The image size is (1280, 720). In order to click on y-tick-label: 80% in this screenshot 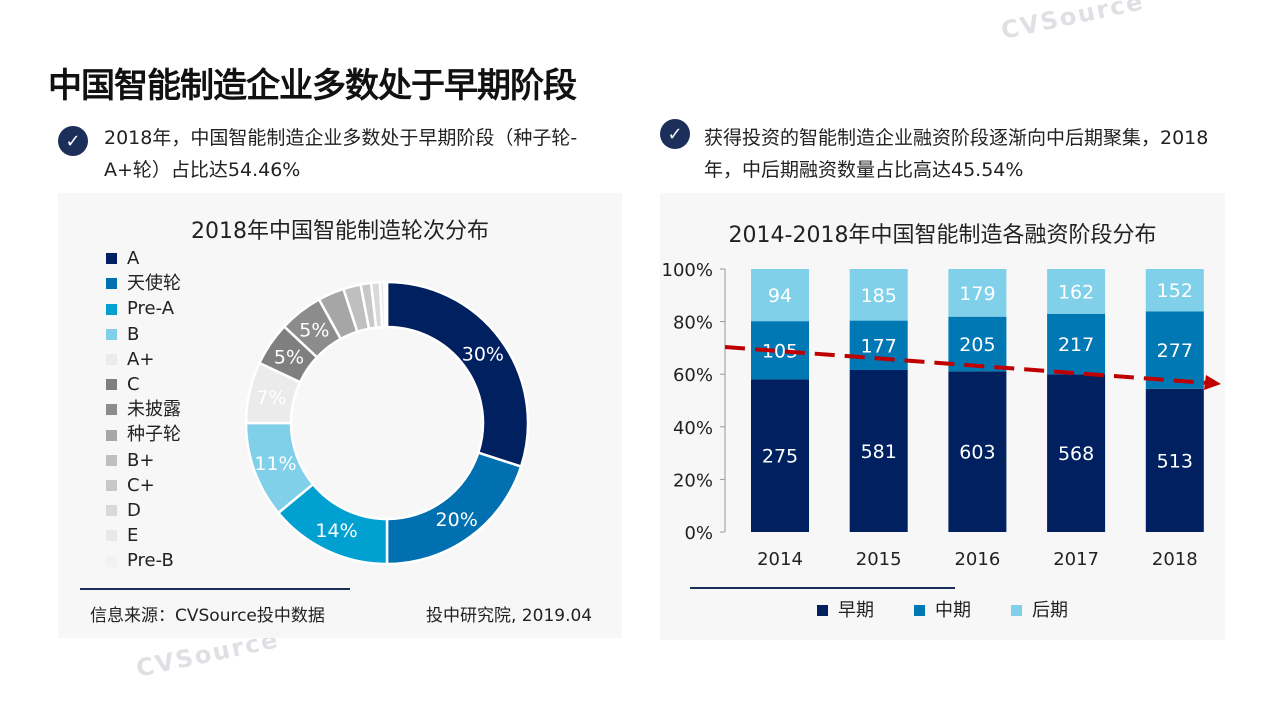, I will do `click(693, 323)`.